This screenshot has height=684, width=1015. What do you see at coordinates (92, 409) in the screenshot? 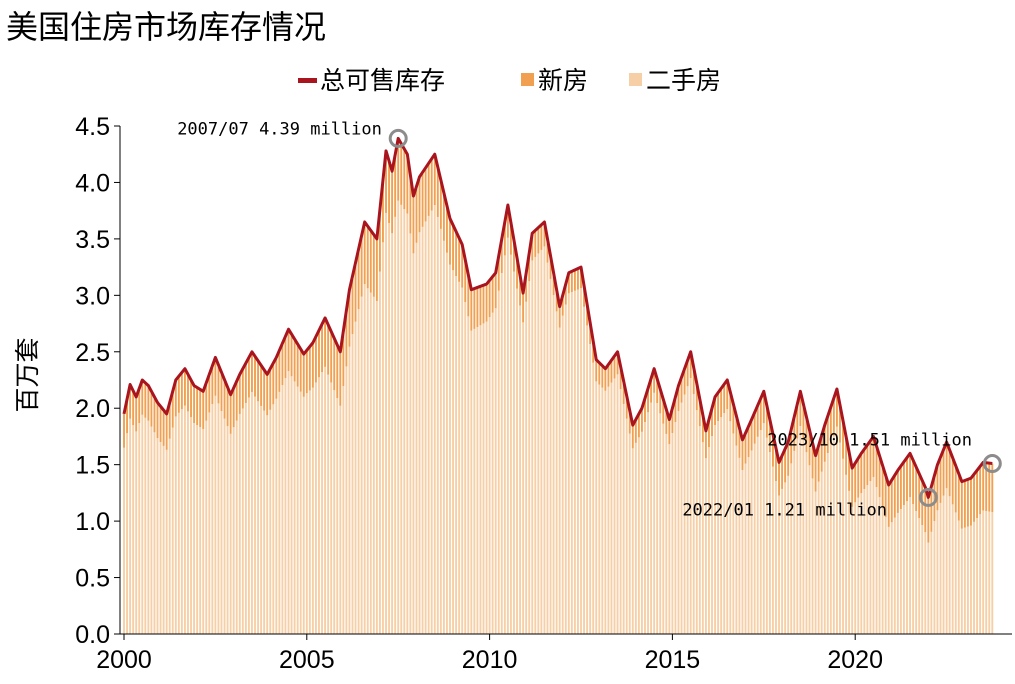
I see `y-tick-label: 2.0` at bounding box center [92, 409].